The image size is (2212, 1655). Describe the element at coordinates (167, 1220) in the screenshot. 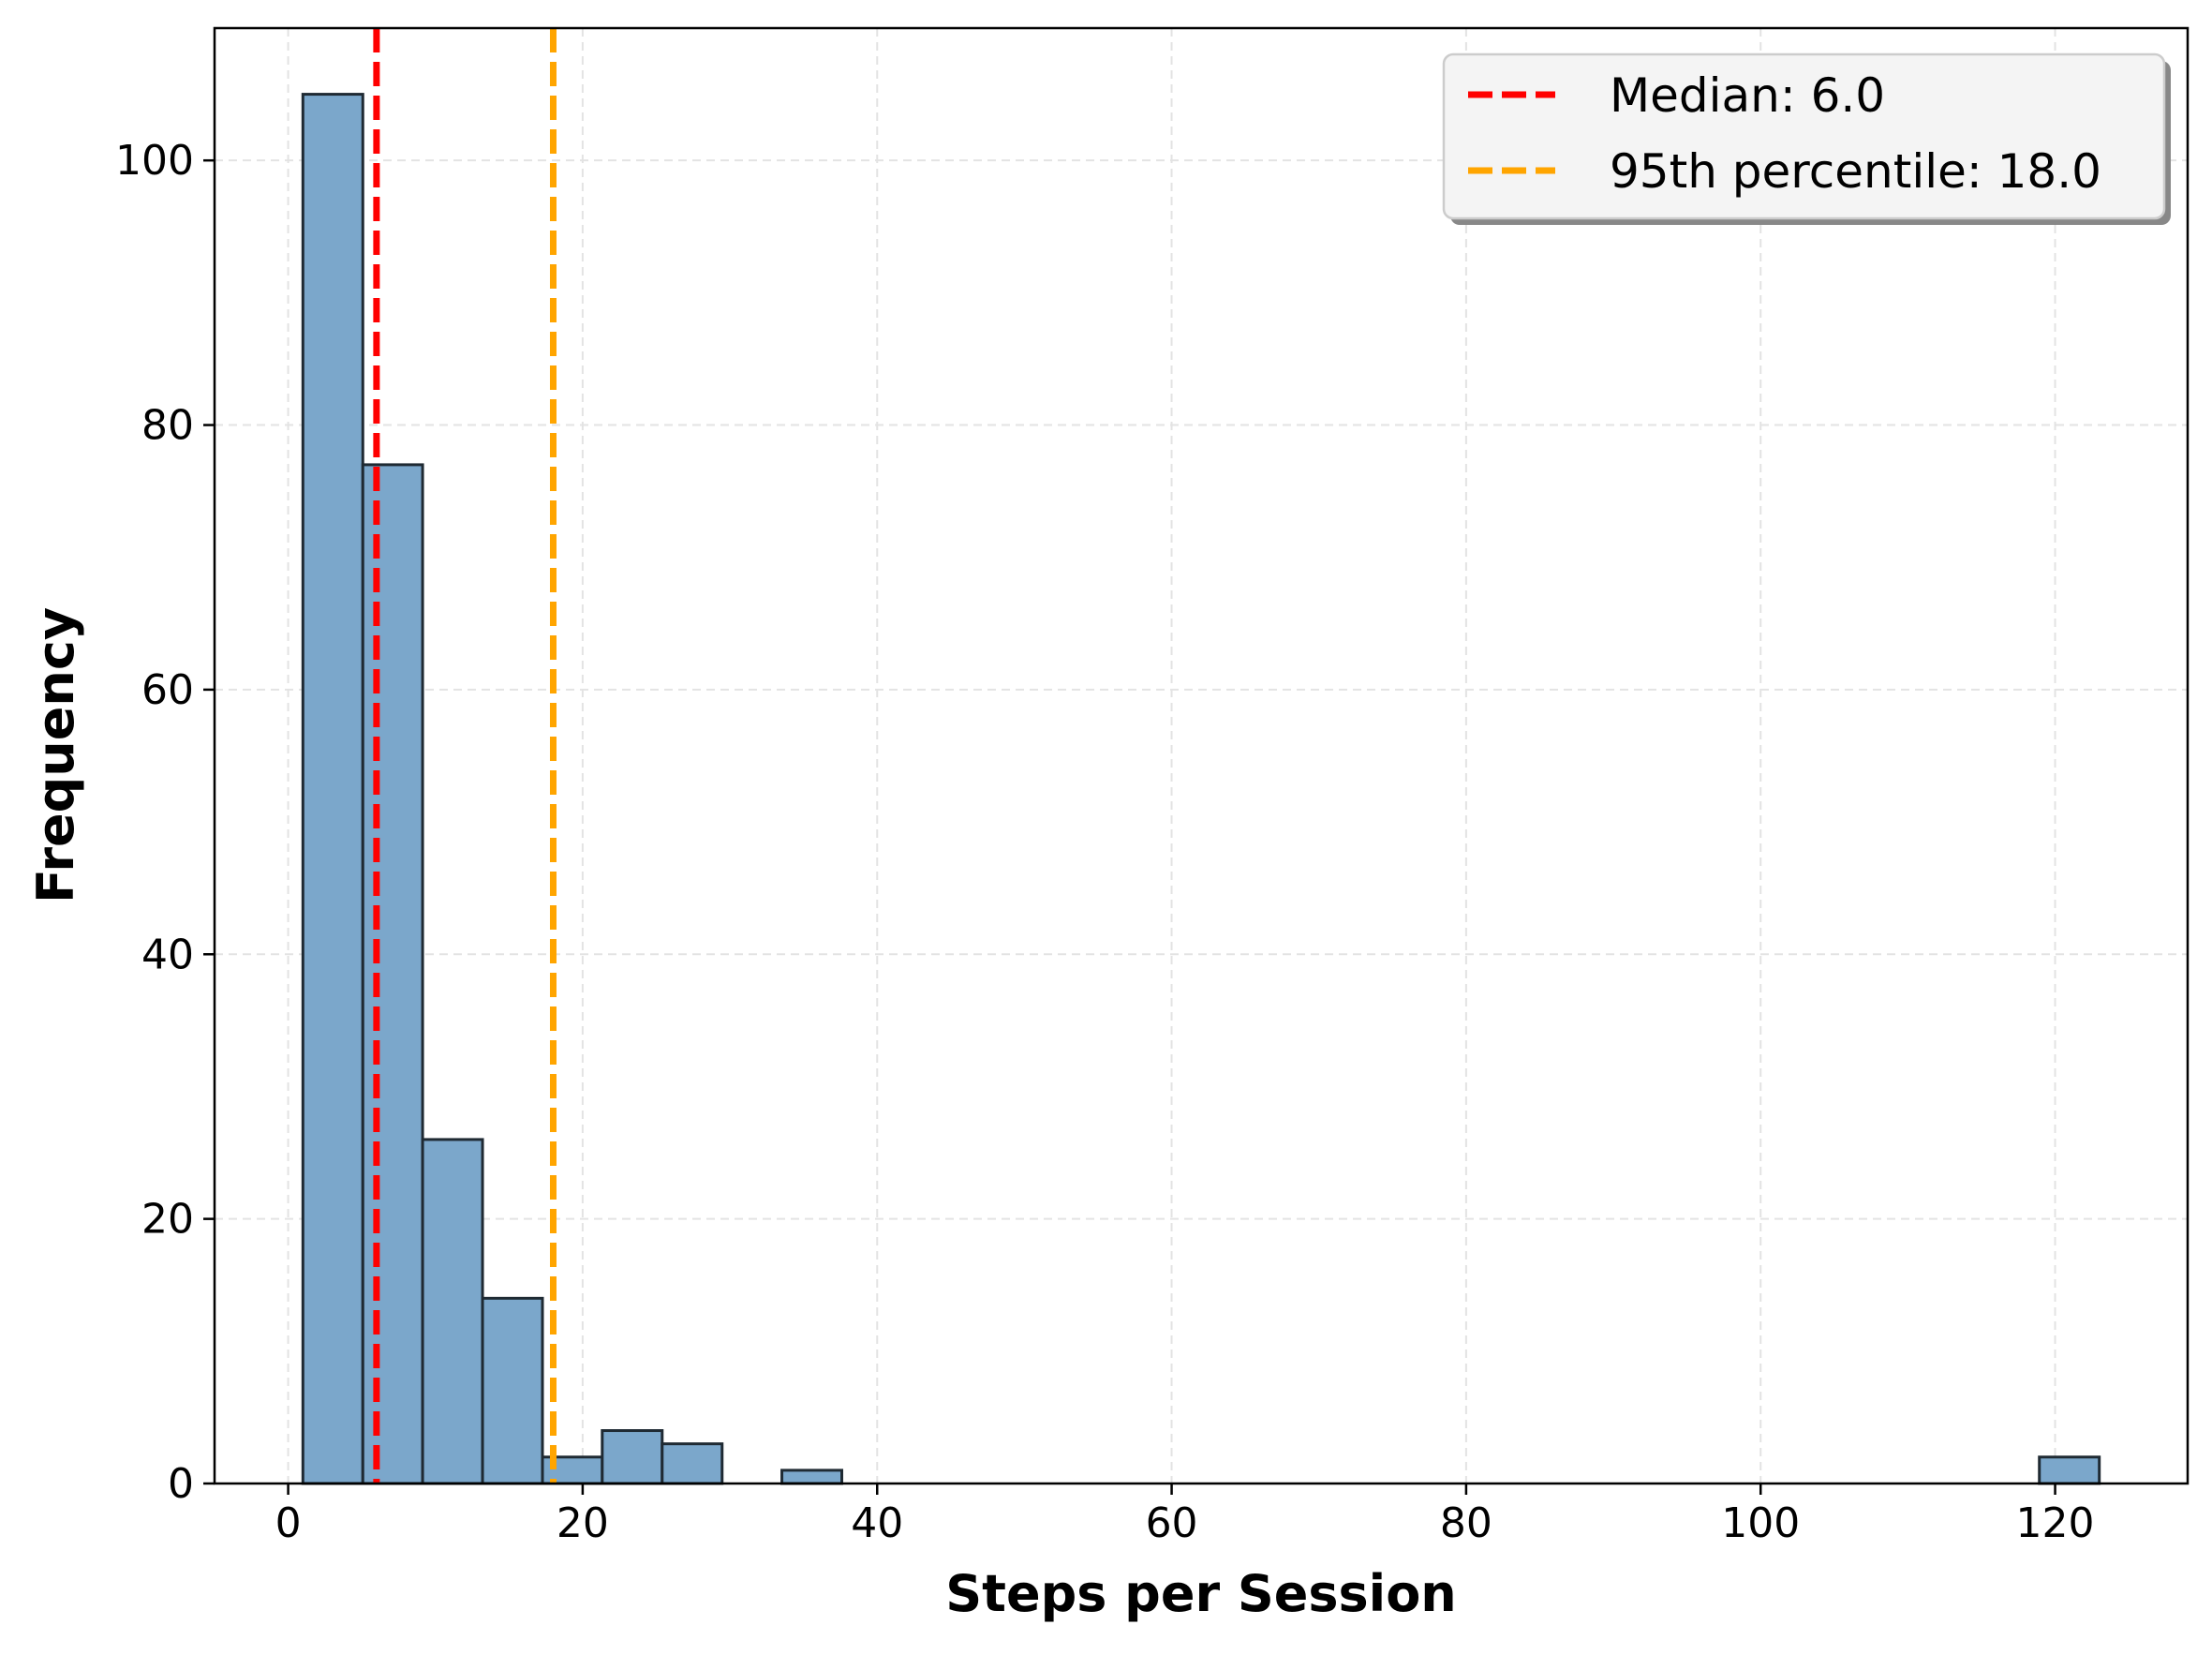

I see `y-tick-label: 20` at that location.